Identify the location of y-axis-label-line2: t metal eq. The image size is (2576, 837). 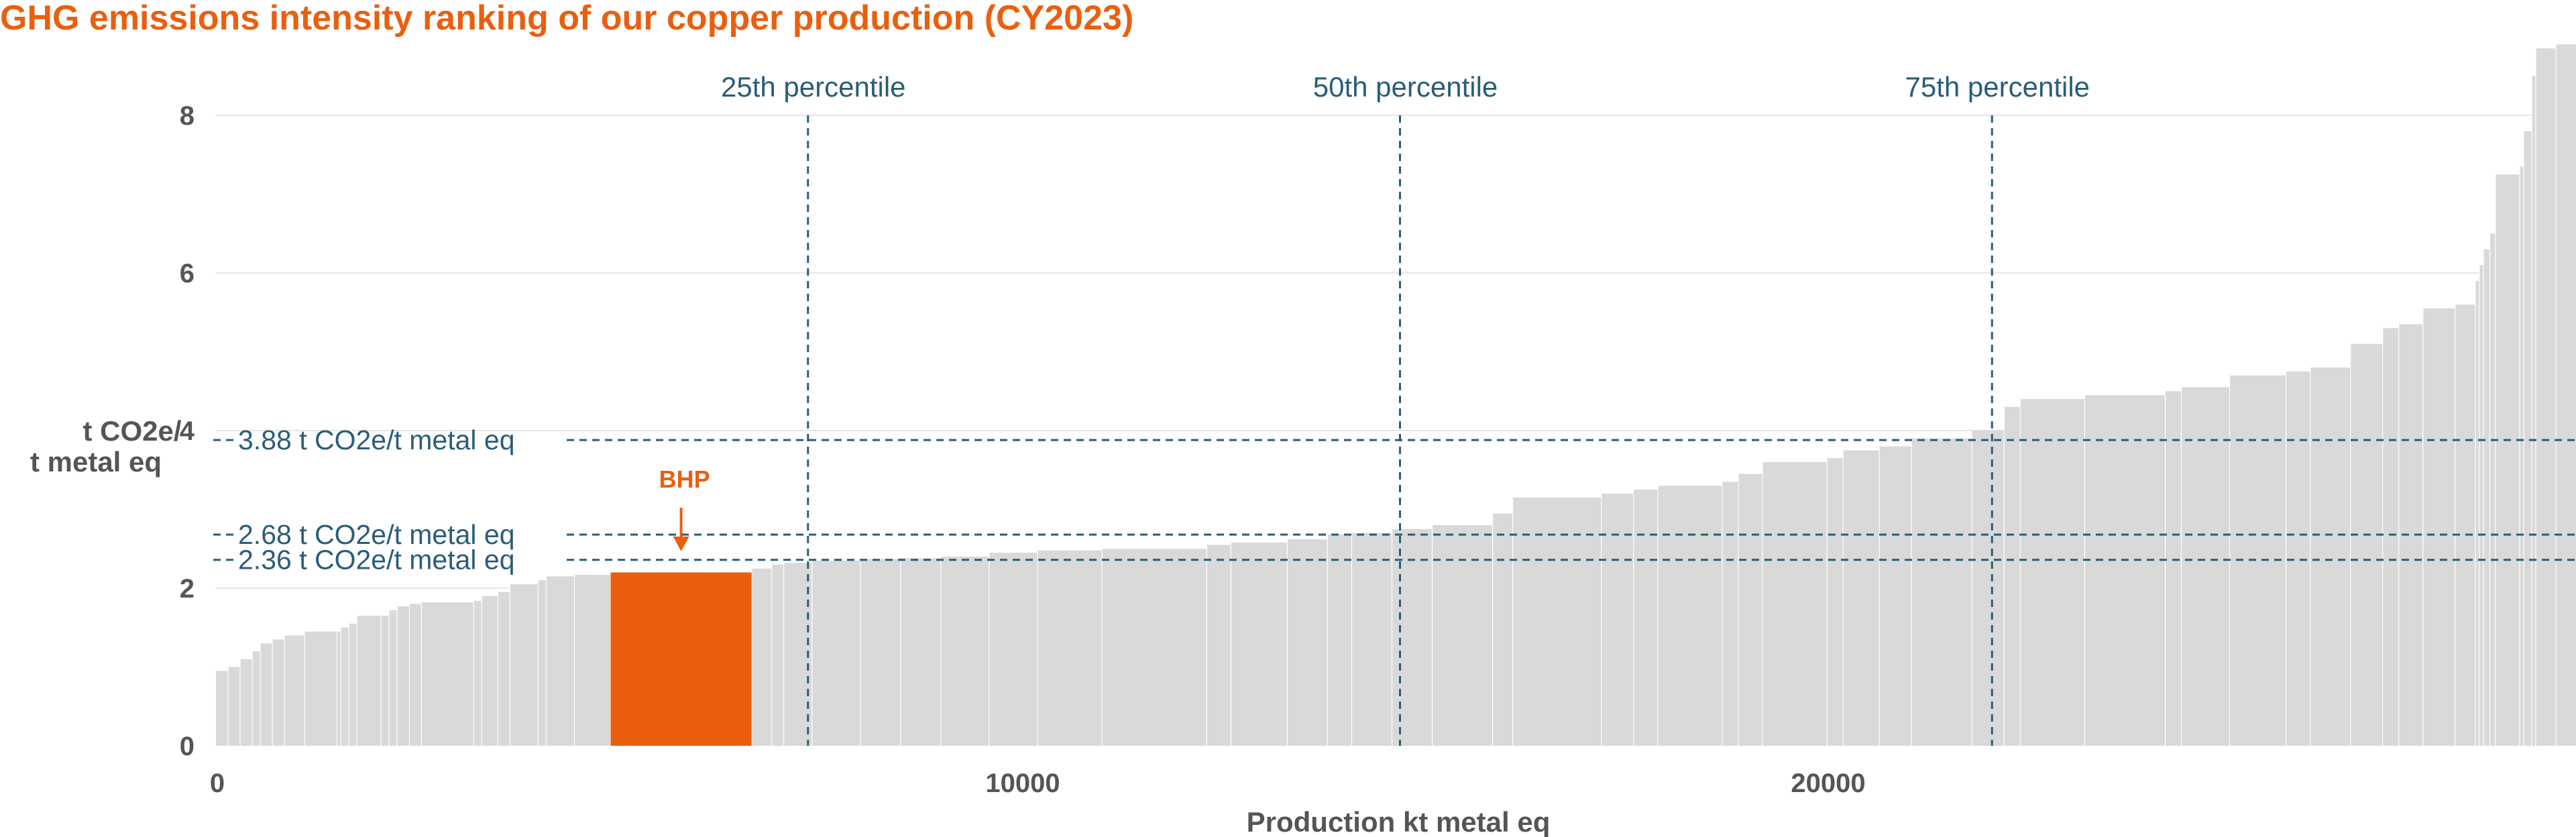
(96, 462).